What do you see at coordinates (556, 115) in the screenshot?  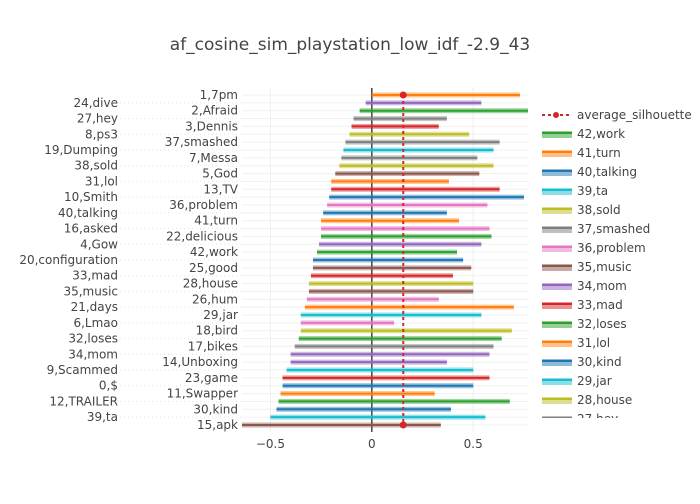 I see `legend-marker-icon` at bounding box center [556, 115].